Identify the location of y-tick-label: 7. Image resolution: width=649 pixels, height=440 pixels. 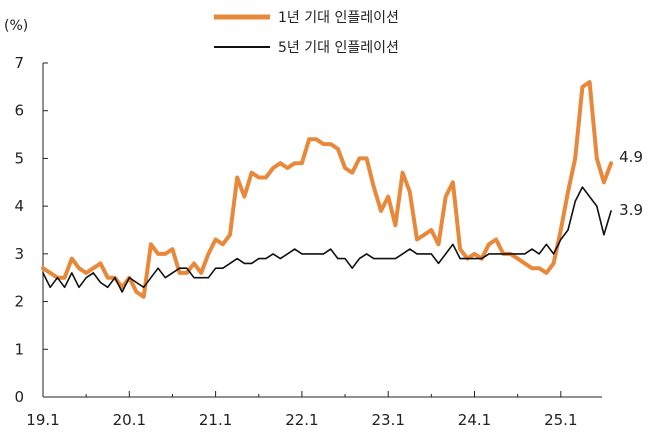
(19, 63).